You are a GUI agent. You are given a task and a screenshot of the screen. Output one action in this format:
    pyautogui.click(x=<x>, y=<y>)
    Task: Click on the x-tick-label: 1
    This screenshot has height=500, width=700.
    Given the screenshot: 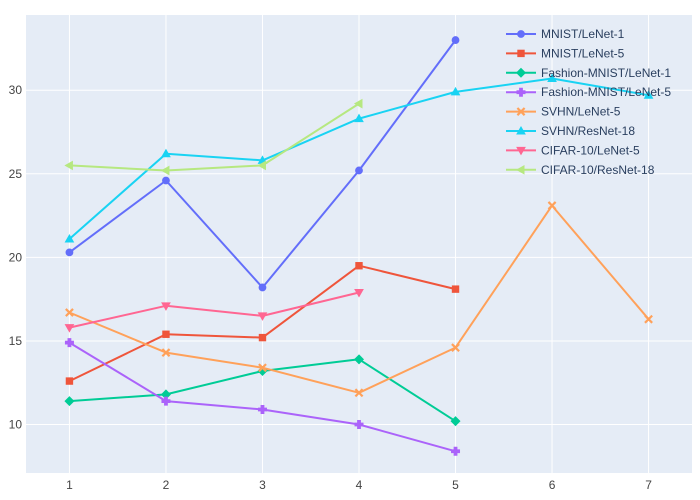 What is the action you would take?
    pyautogui.click(x=69, y=485)
    